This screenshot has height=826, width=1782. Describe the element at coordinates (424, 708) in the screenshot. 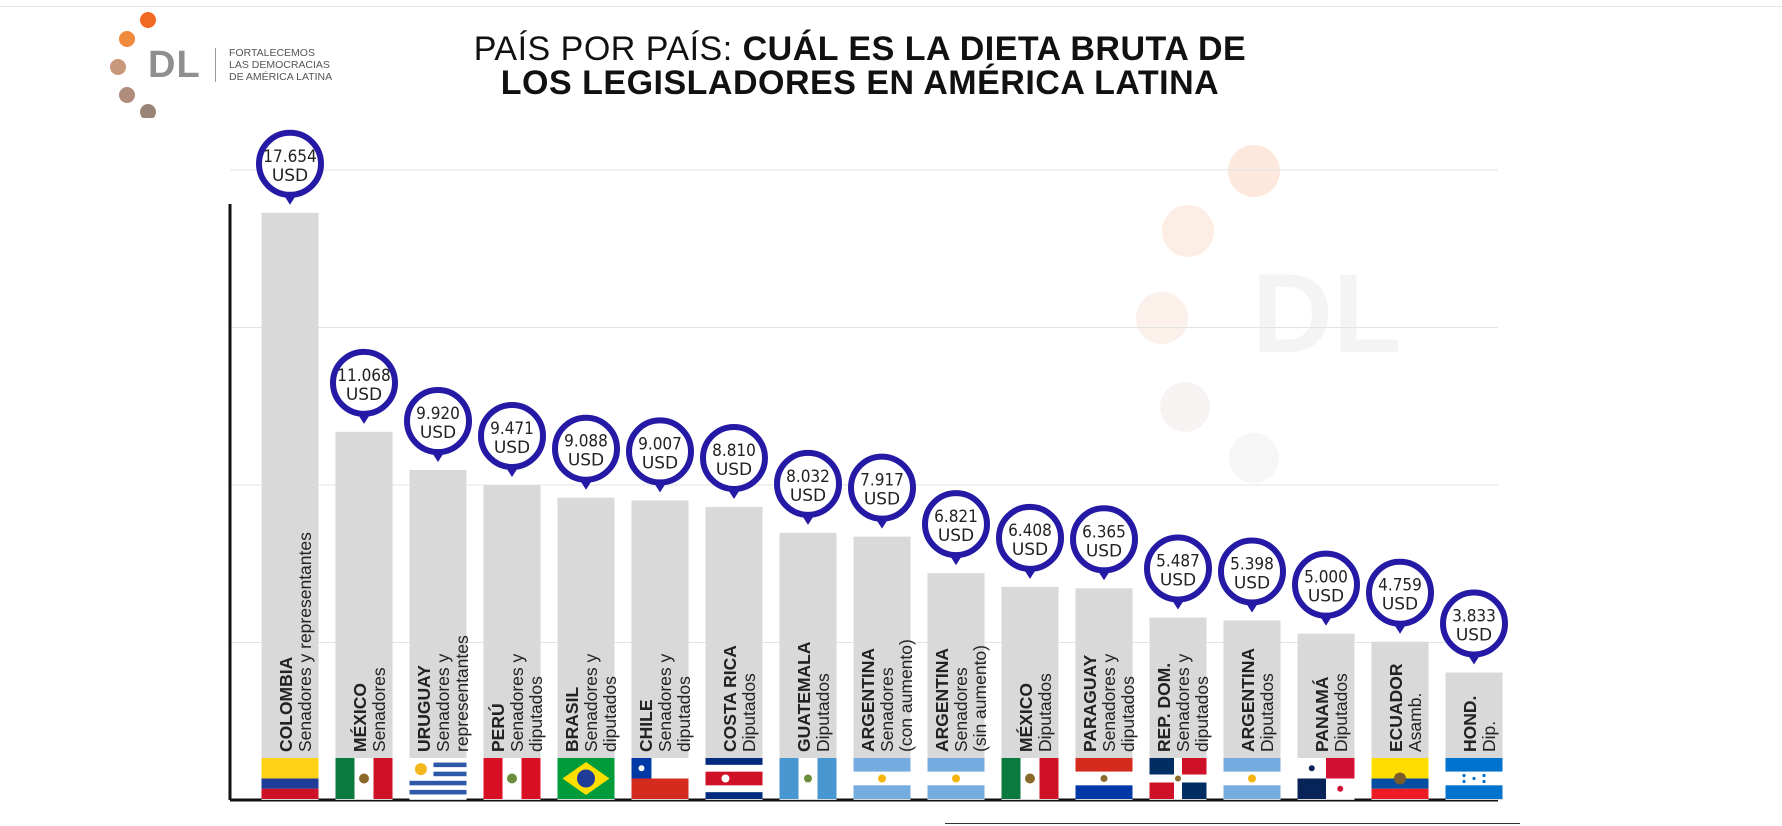

I see `bar-label-country: URUGUAY` at that location.